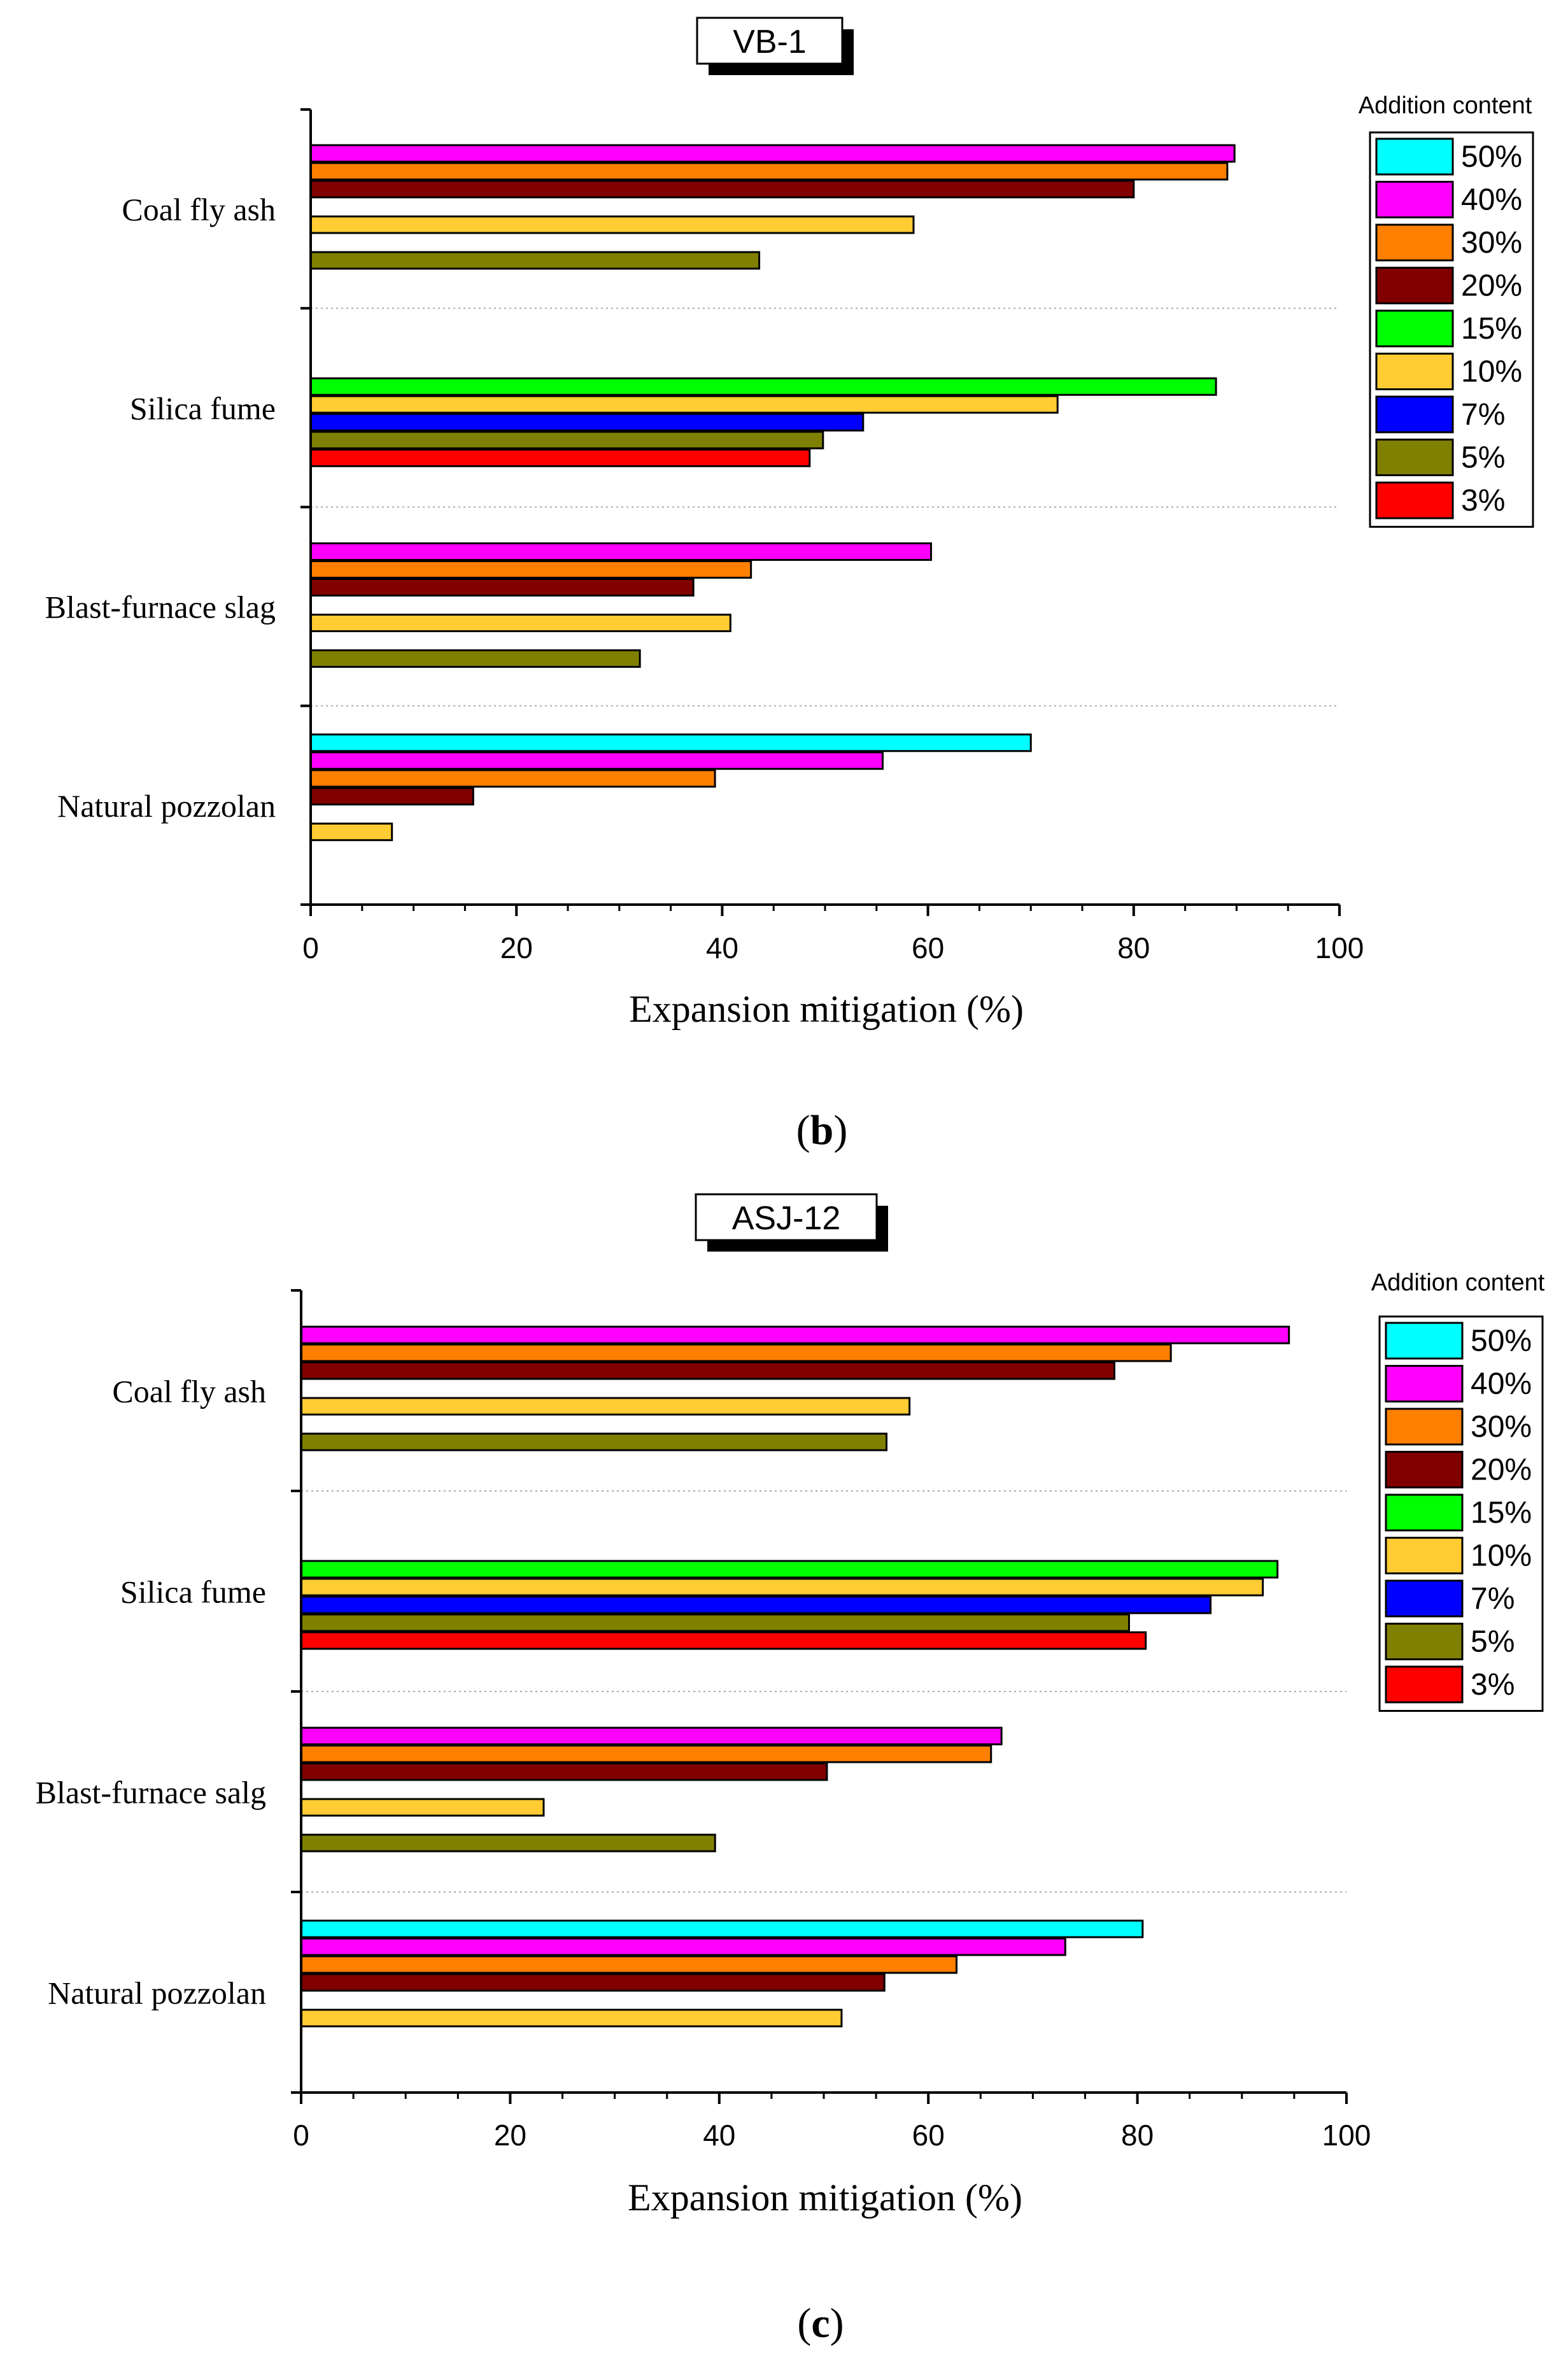 This screenshot has height=2365, width=1568. What do you see at coordinates (1414, 500) in the screenshot?
I see `legend-swatch-3pct` at bounding box center [1414, 500].